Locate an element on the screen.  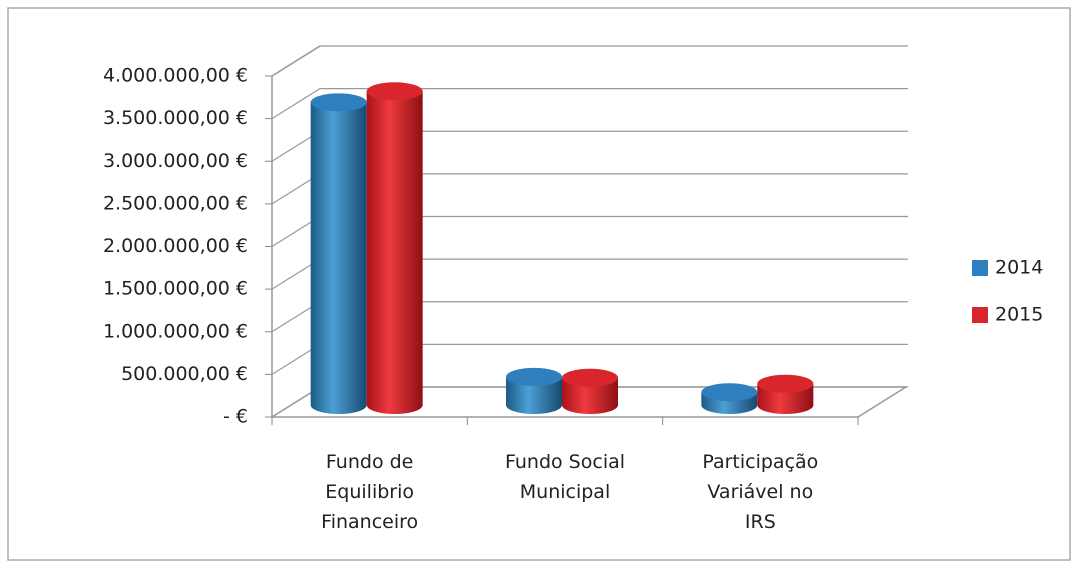
y-tick-label: 4.000.000,00 € is located at coordinates (175, 76).